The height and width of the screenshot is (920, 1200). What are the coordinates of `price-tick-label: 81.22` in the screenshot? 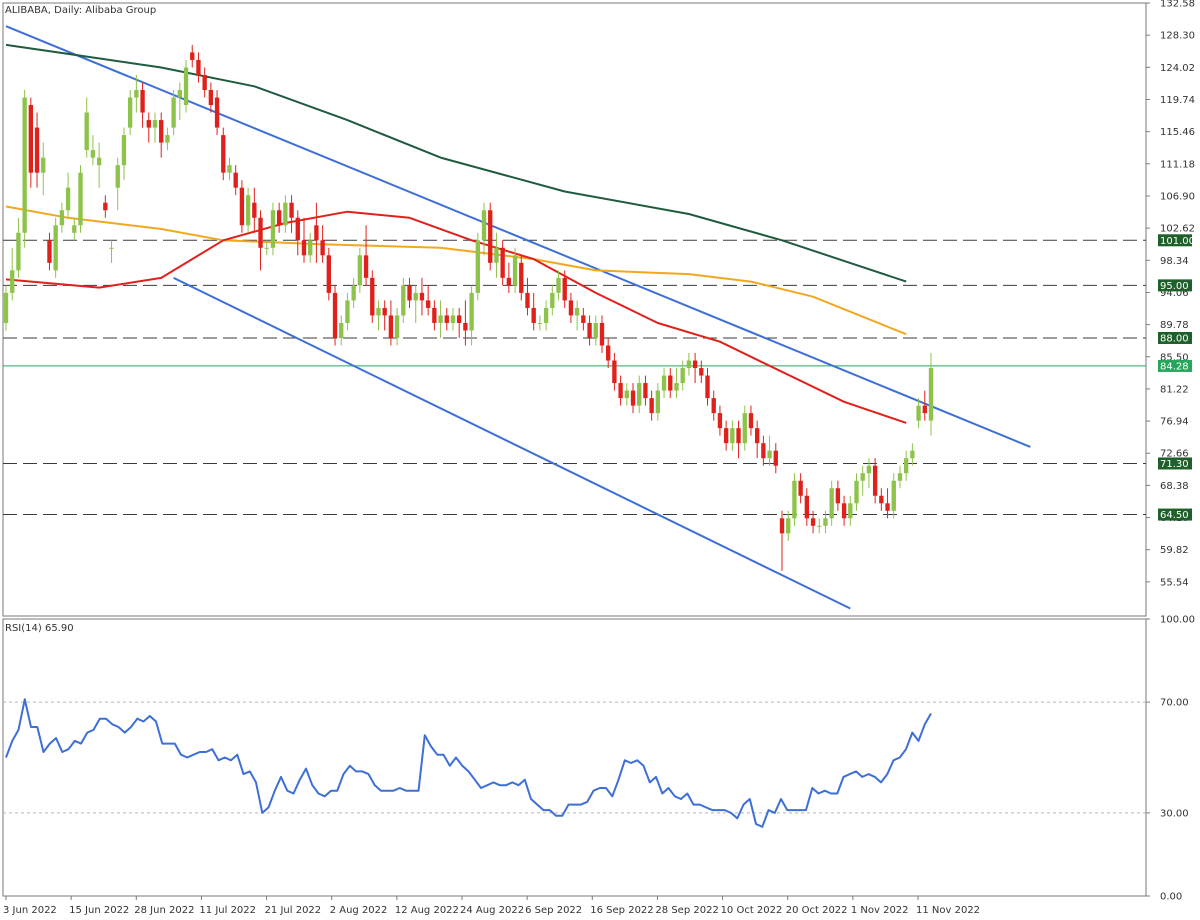 It's located at (1174, 389).